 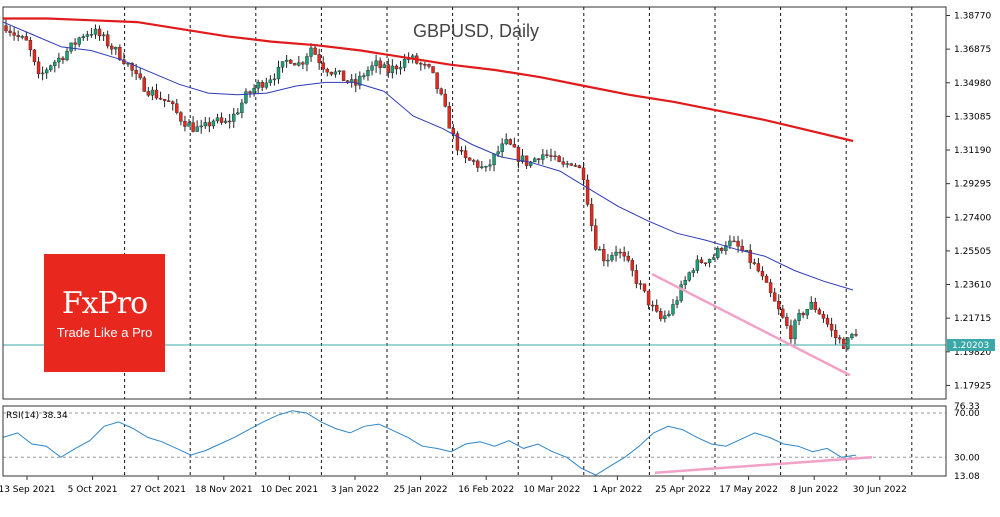 What do you see at coordinates (972, 185) in the screenshot?
I see `price-tick-label: 1.29295` at bounding box center [972, 185].